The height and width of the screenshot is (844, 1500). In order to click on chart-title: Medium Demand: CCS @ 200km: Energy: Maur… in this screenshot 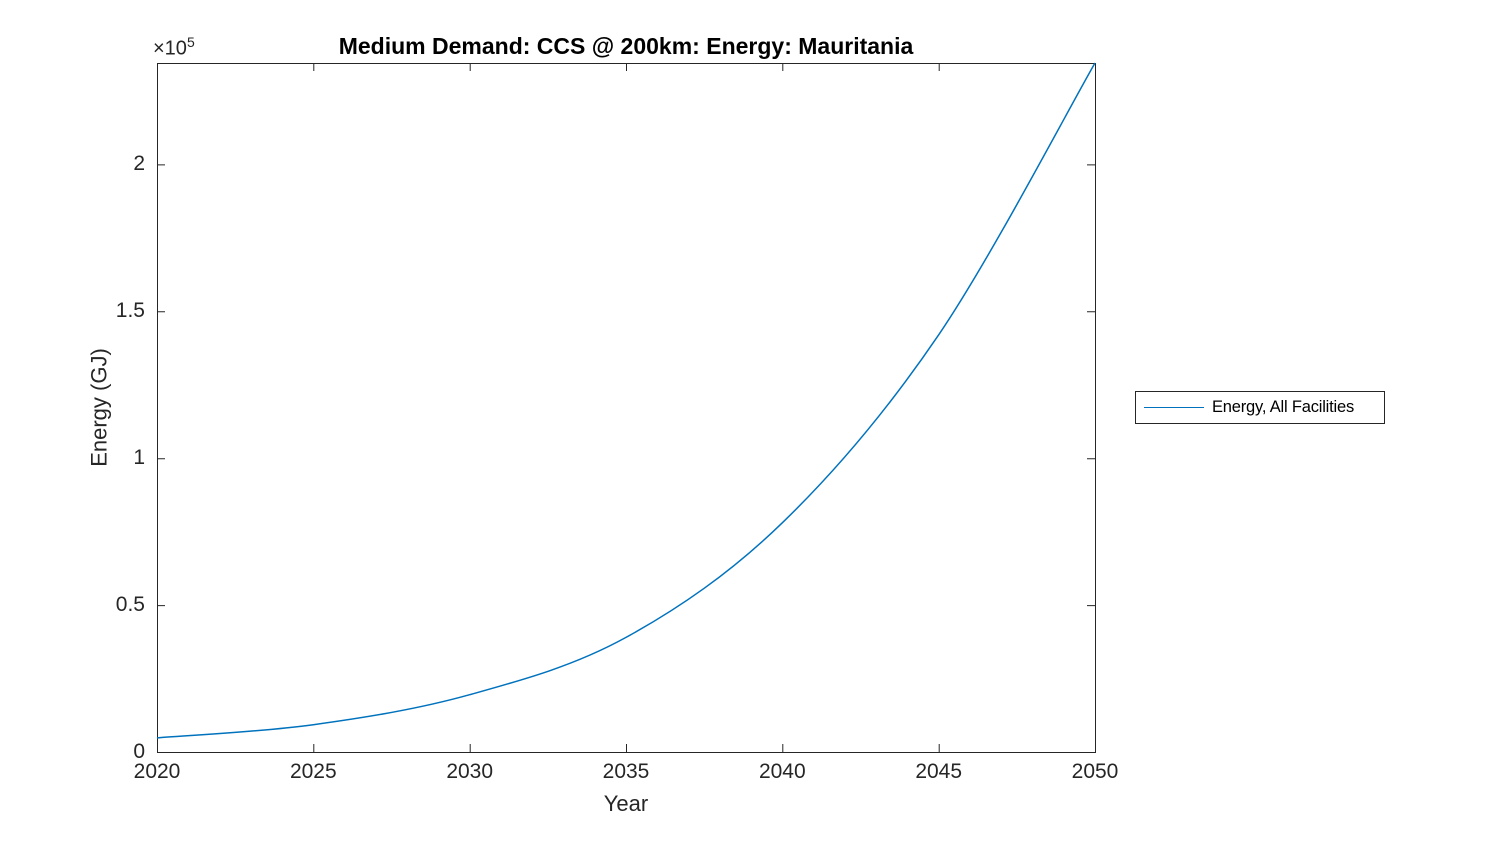, I will do `click(626, 46)`.